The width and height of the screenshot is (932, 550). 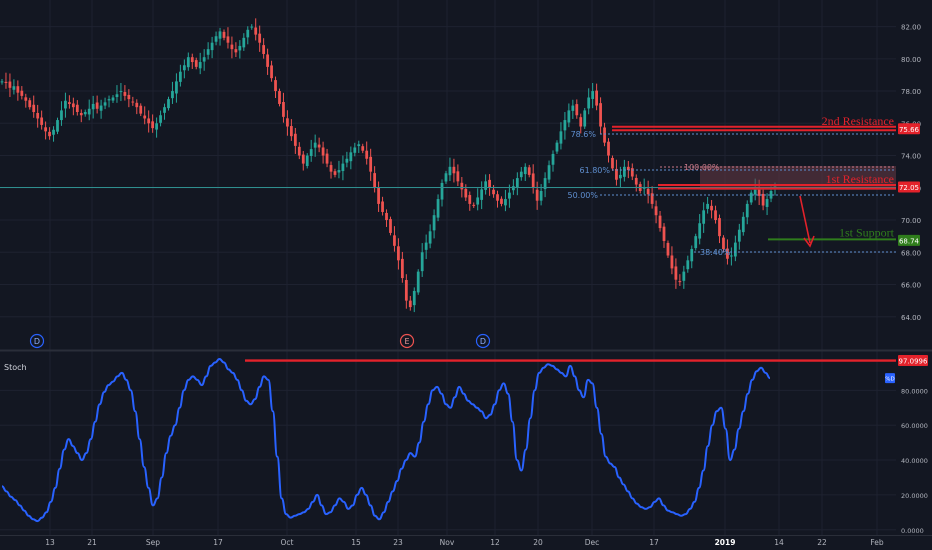 I want to click on forecast-arrow-head, so click(x=809, y=241).